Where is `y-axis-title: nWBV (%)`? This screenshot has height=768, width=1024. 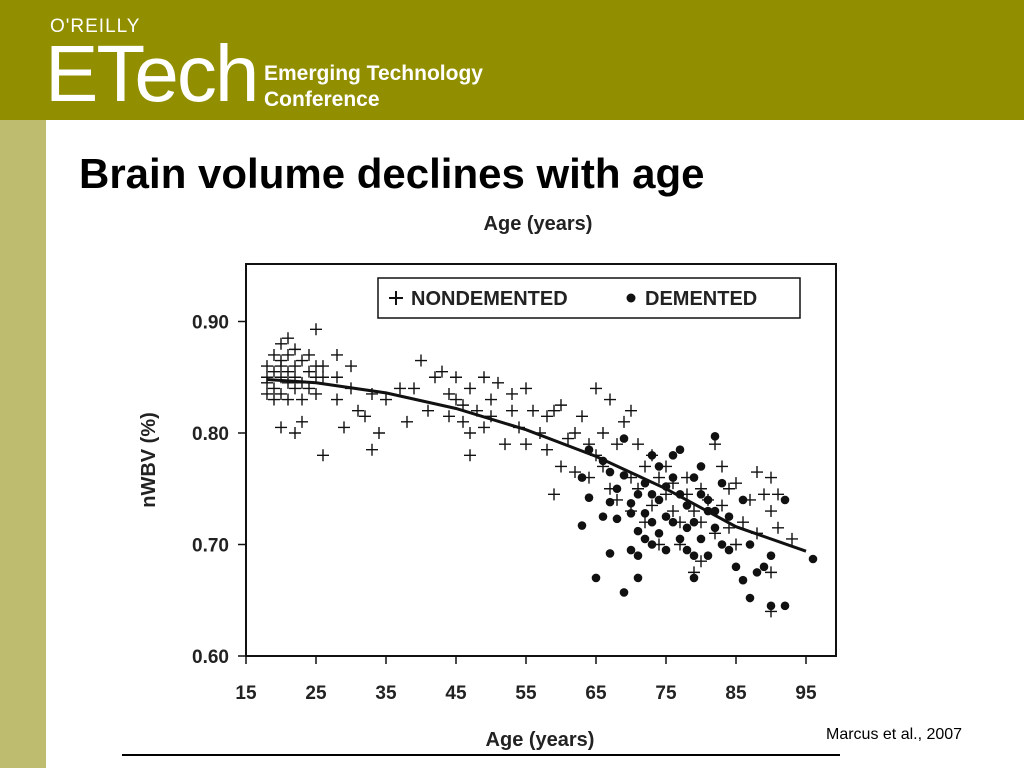 y-axis-title: nWBV (%) is located at coordinates (149, 460).